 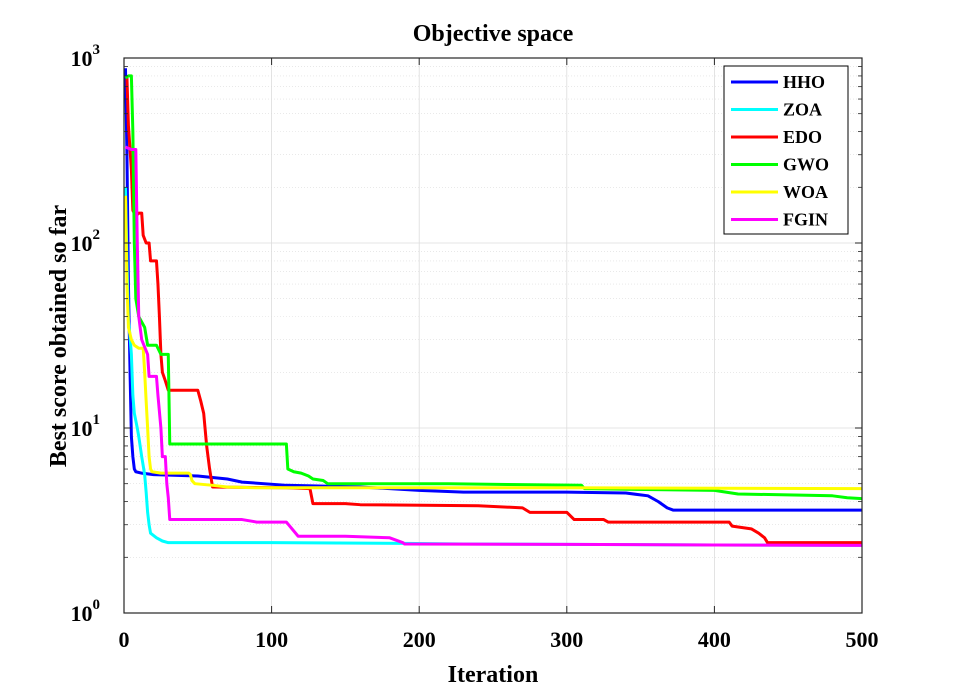 I want to click on x-tick-label: 400, so click(x=714, y=639).